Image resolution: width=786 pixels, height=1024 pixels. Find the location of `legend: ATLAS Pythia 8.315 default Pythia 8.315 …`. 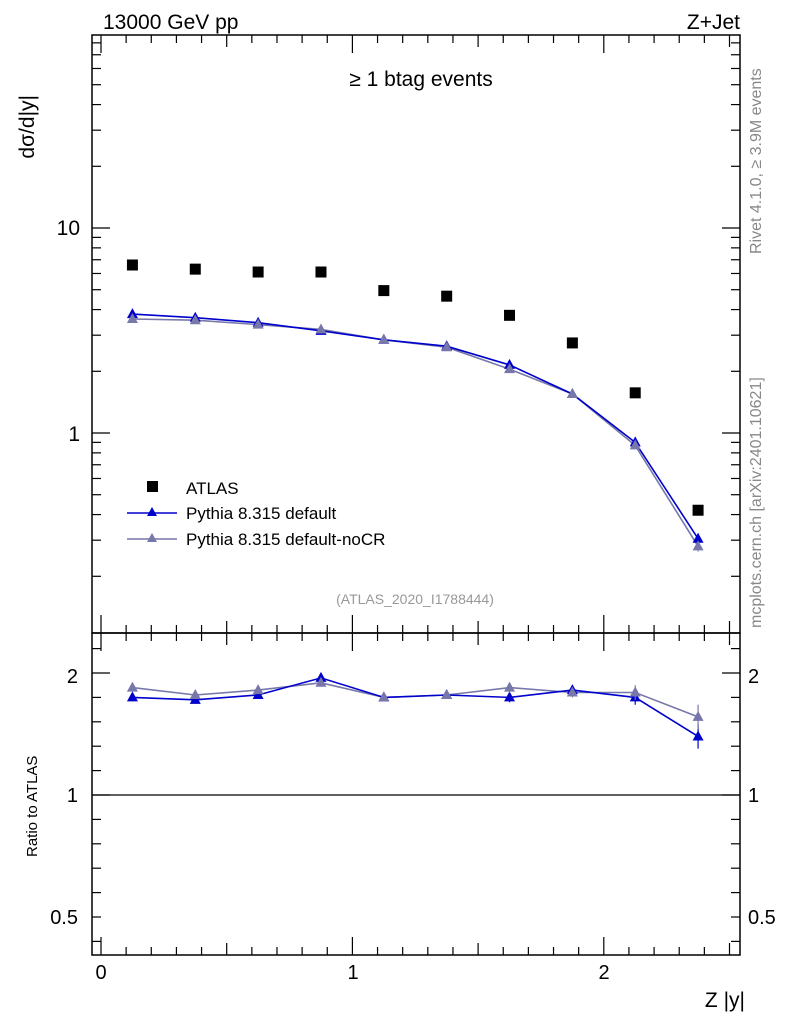

legend: ATLAS Pythia 8.315 default Pythia 8.315 … is located at coordinates (256, 514).